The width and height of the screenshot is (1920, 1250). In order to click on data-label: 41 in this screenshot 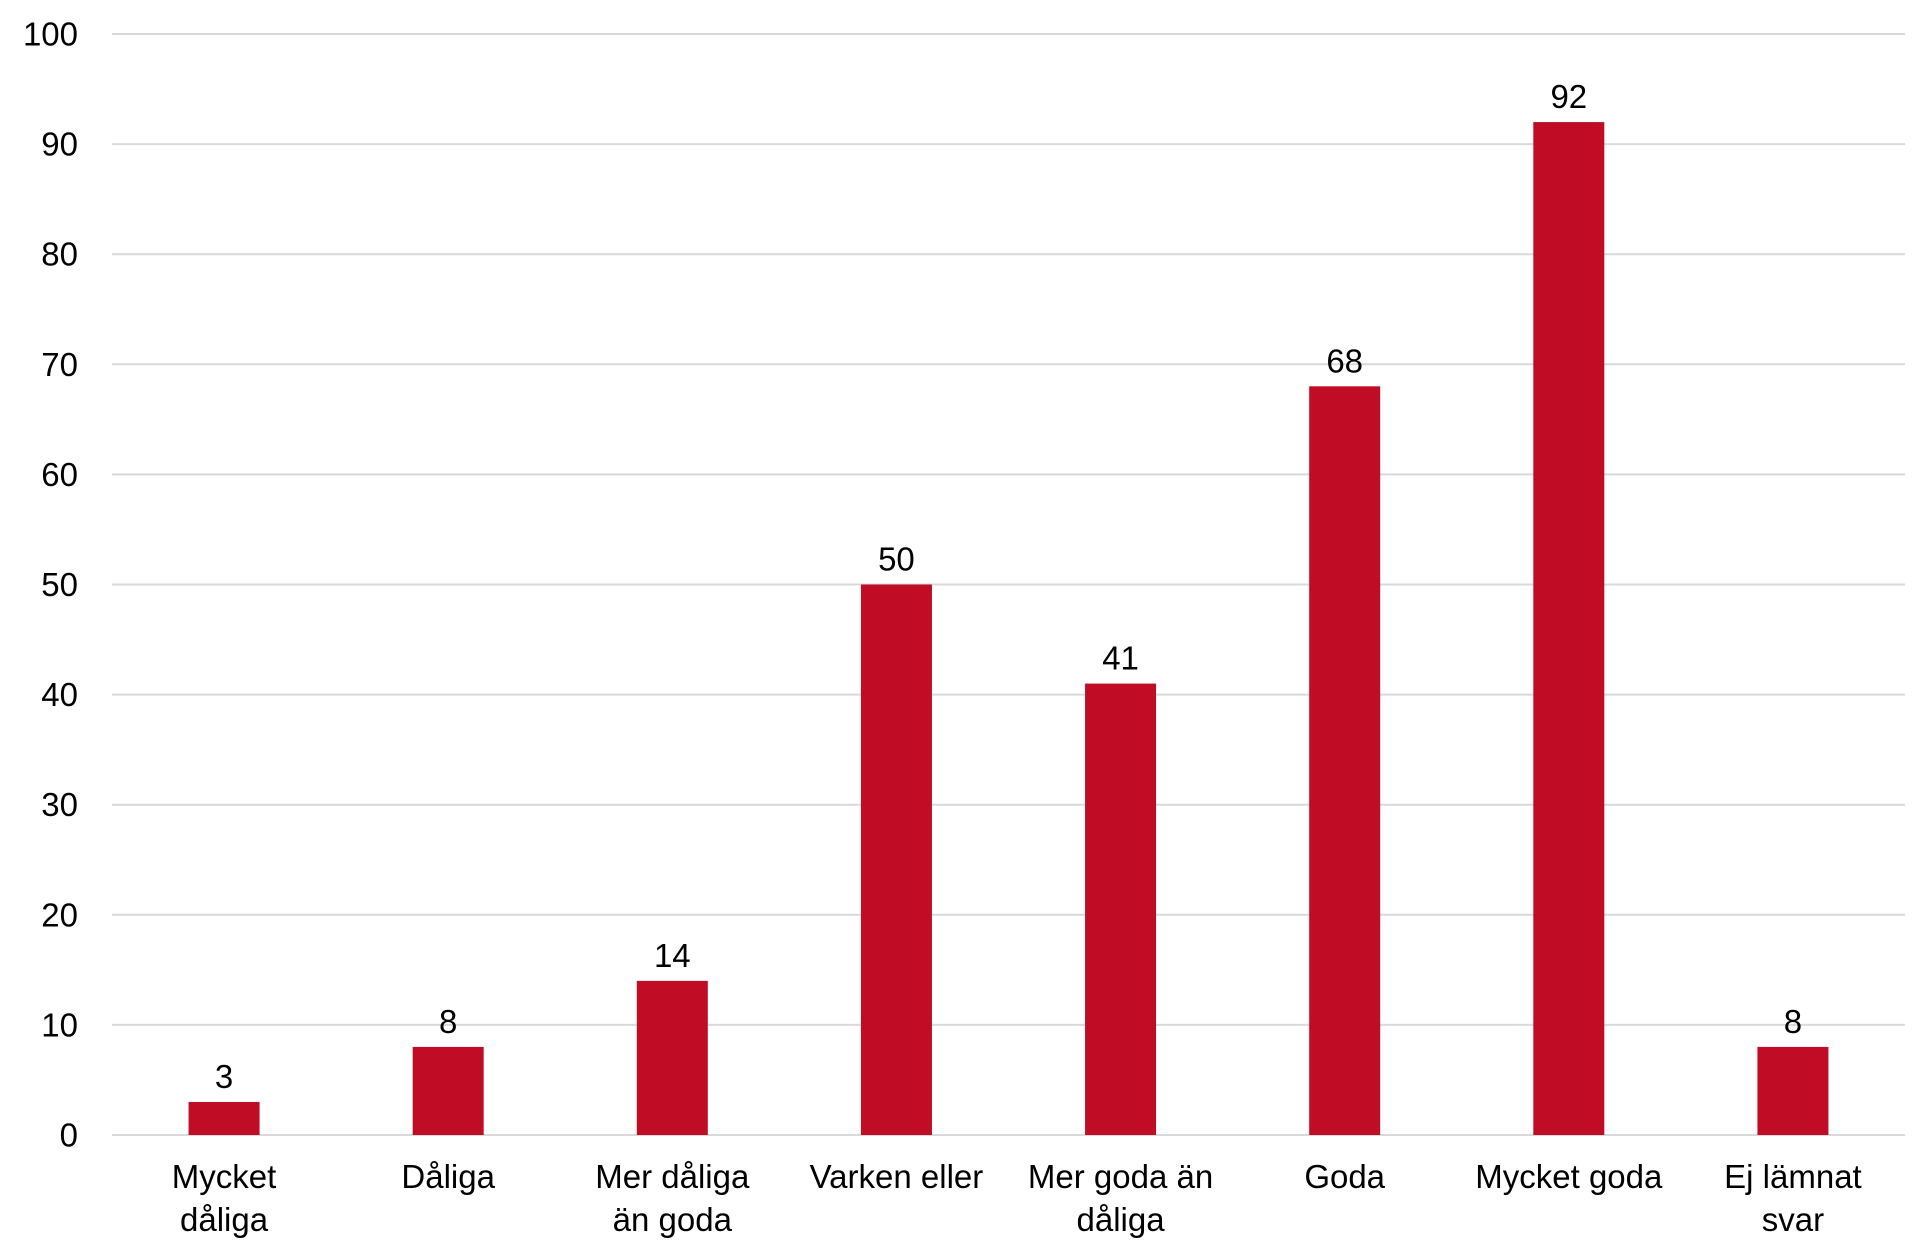, I will do `click(1120, 658)`.